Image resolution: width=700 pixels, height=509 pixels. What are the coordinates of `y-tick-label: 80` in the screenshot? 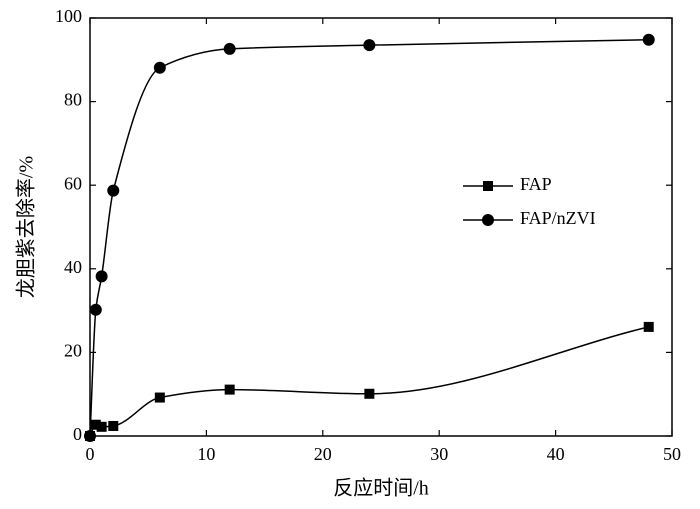 It's located at (73, 100).